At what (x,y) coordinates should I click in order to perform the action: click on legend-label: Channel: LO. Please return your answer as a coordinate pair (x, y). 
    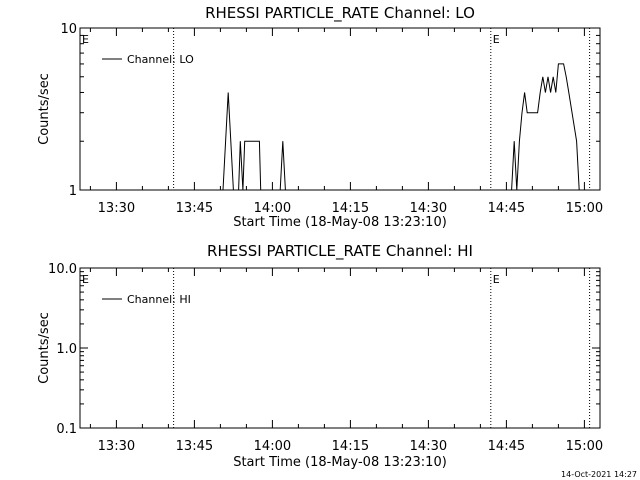
    Looking at the image, I should click on (160, 59).